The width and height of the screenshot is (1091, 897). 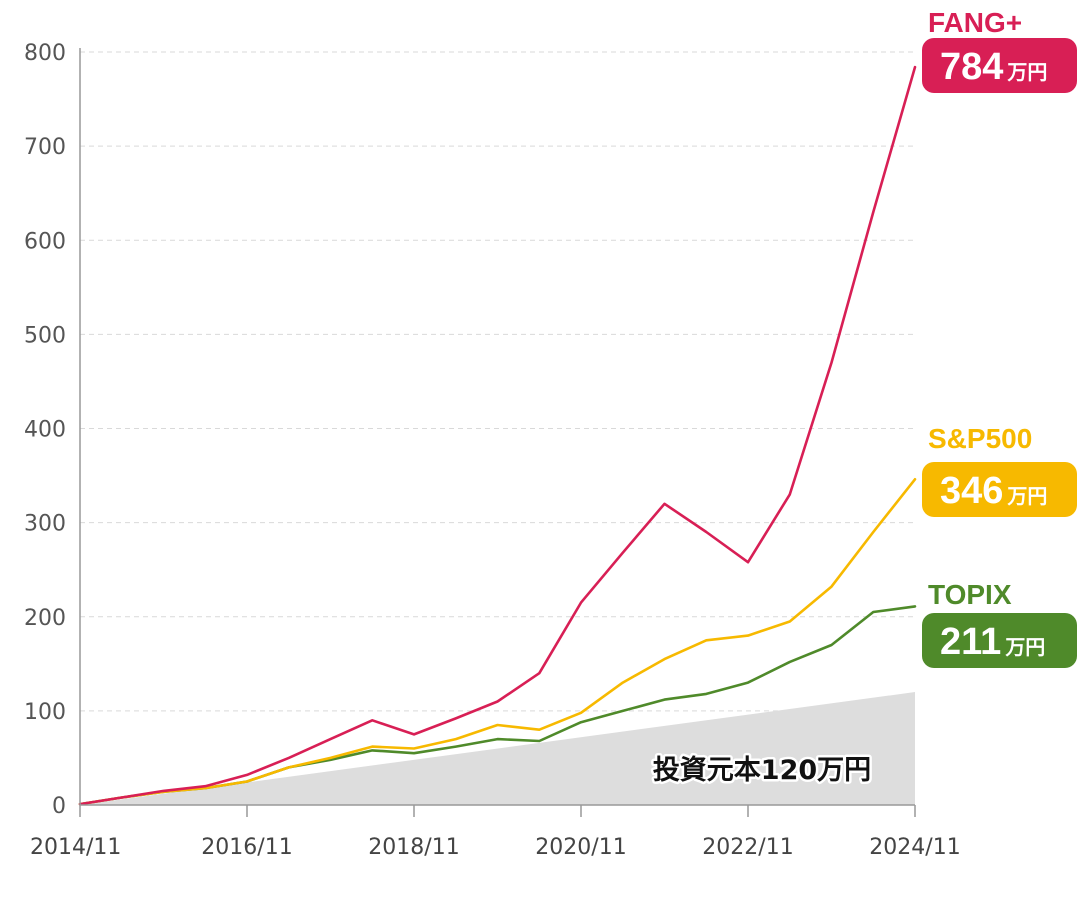 What do you see at coordinates (45, 618) in the screenshot?
I see `y-tick-label: 200` at bounding box center [45, 618].